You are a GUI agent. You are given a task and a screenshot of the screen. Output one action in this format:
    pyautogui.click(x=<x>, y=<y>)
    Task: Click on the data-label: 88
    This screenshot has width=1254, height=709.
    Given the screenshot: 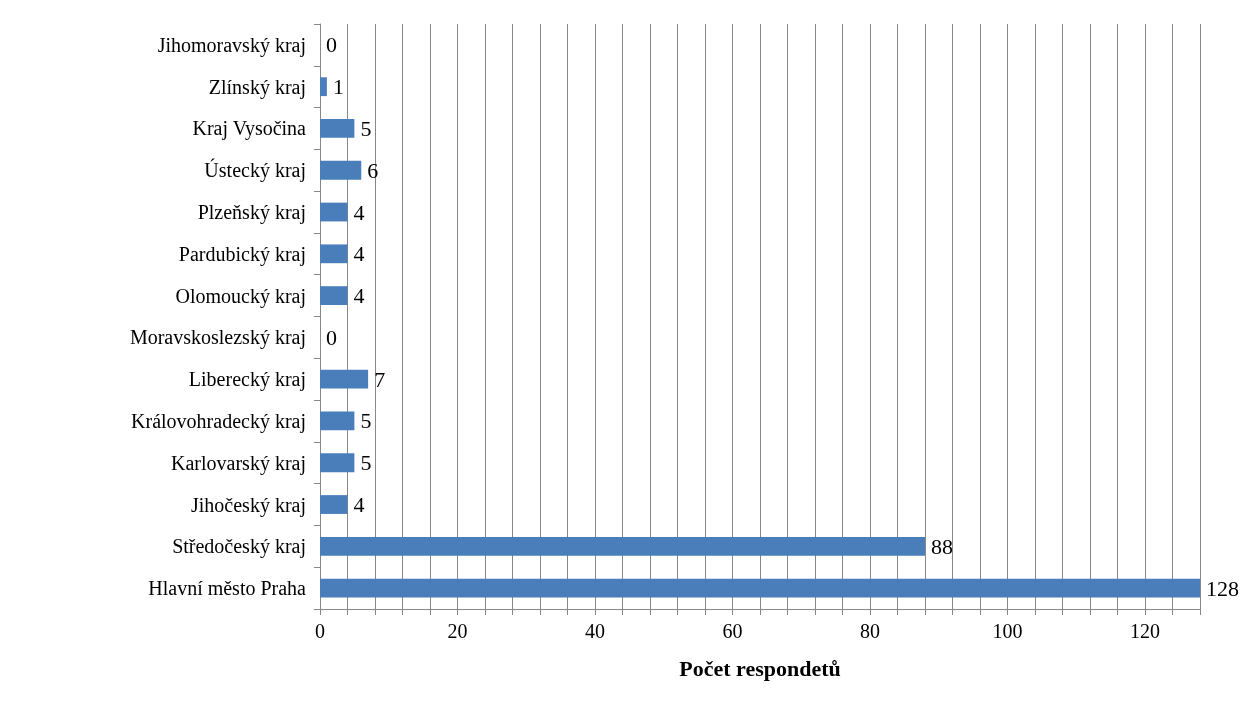 What is the action you would take?
    pyautogui.click(x=942, y=546)
    